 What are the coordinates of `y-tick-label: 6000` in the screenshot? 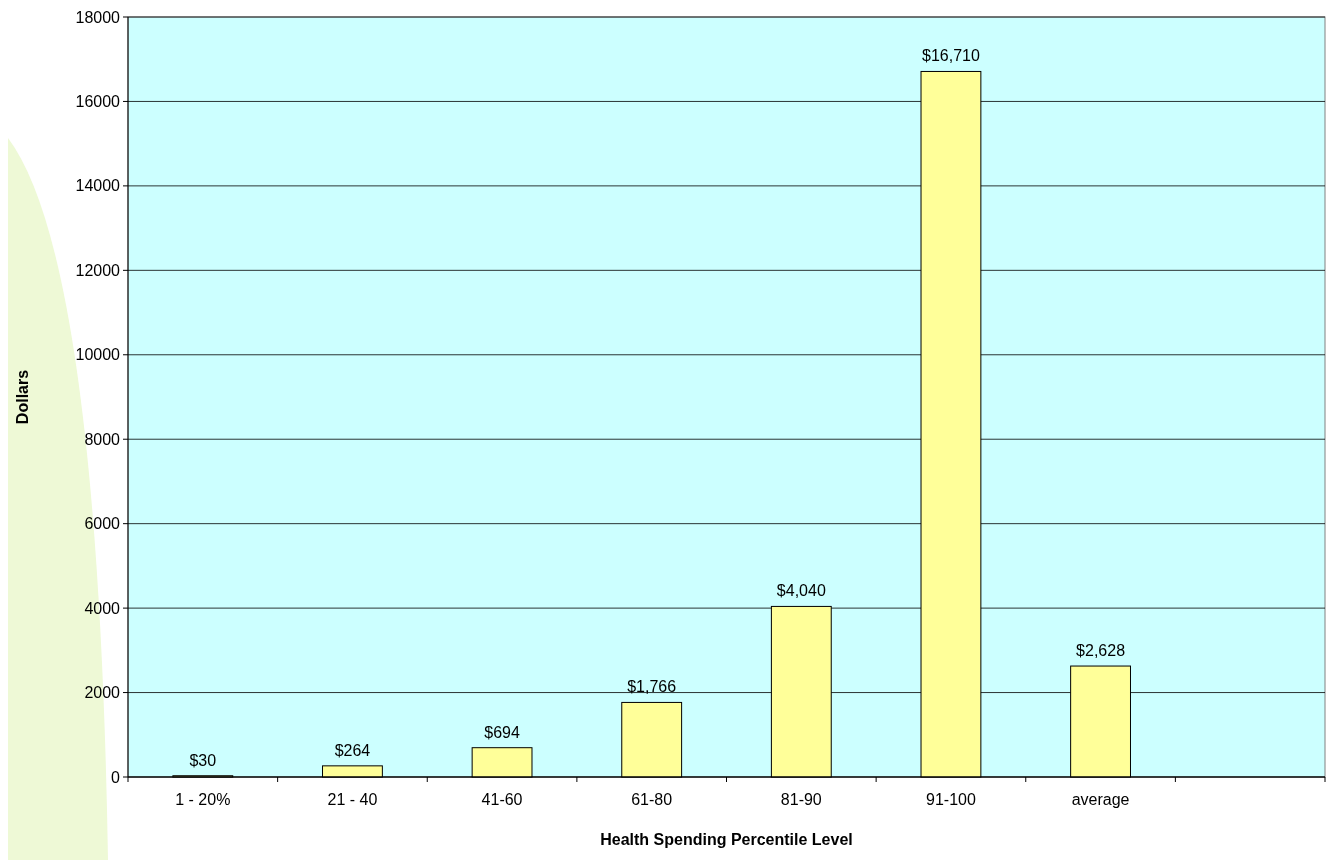 It's located at (102, 524).